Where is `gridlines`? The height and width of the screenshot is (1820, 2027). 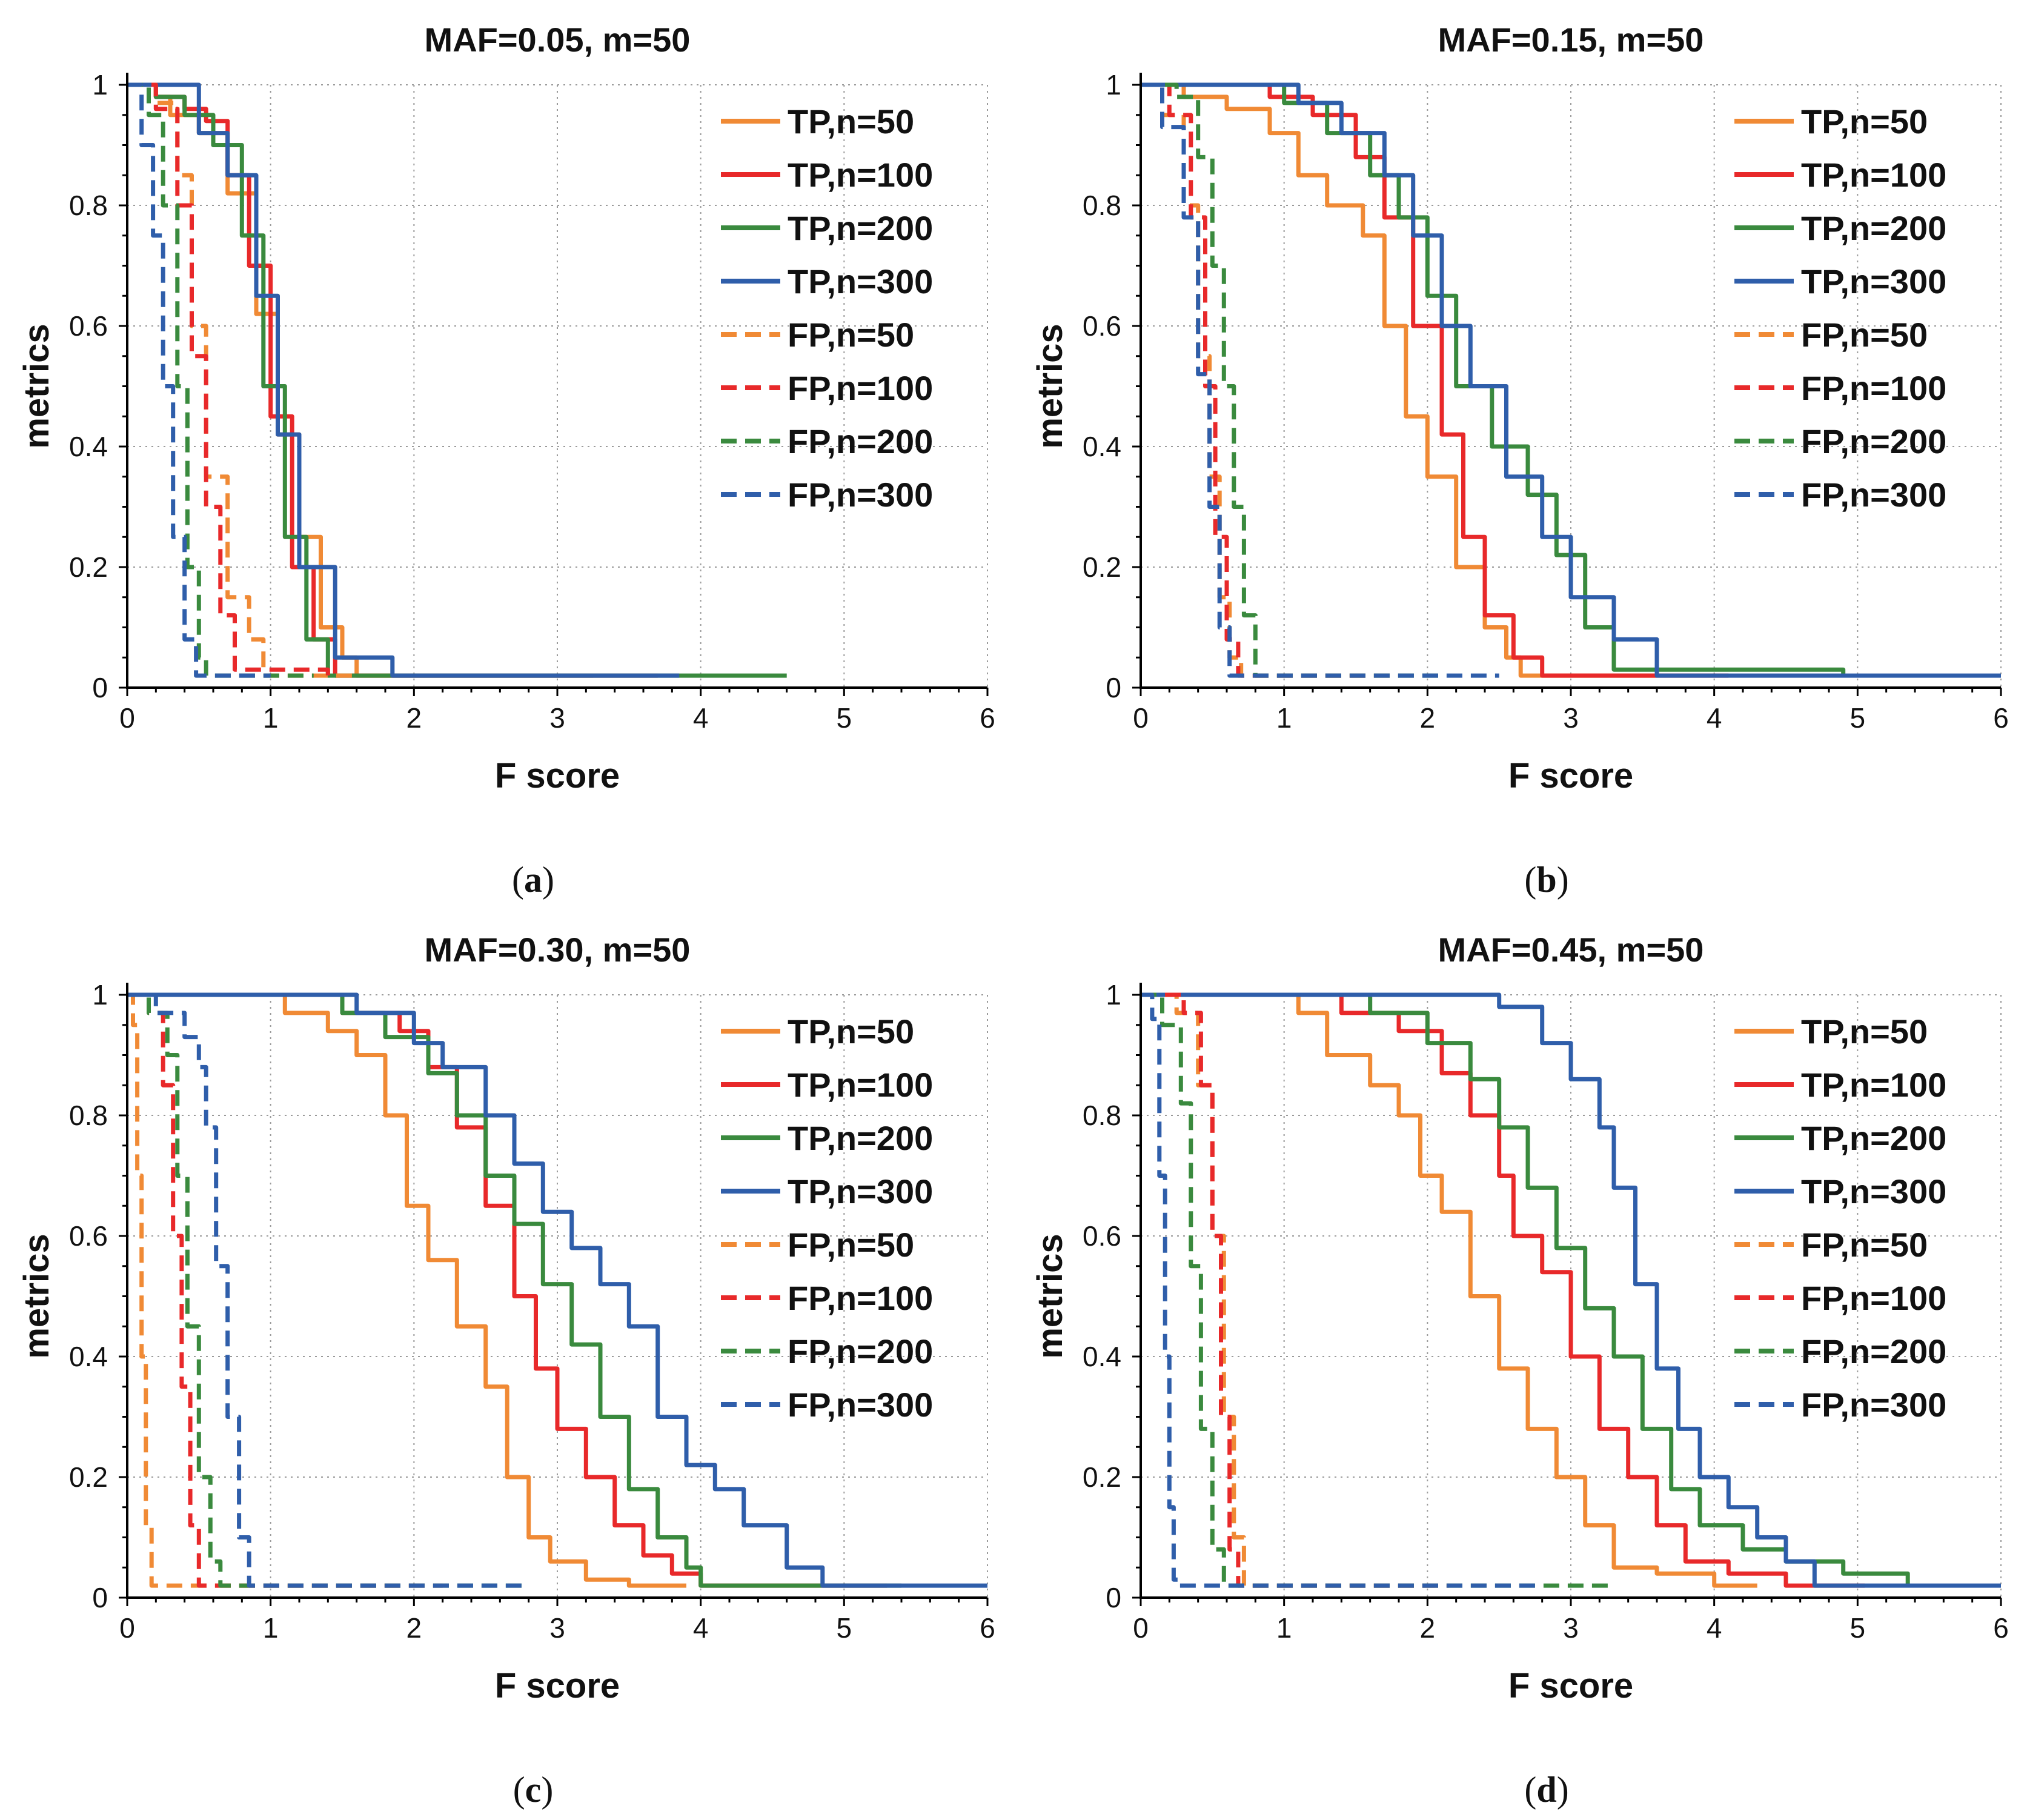
gridlines is located at coordinates (557, 386).